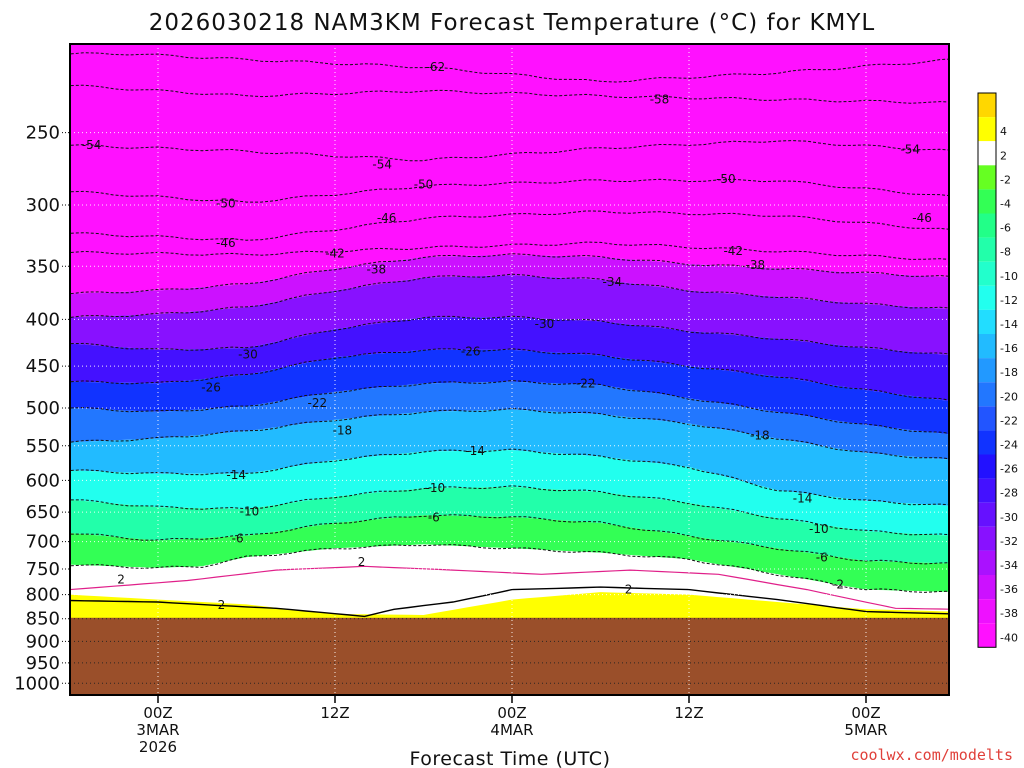 The image size is (1024, 768). Describe the element at coordinates (760, 436) in the screenshot. I see `isotherm-label: -18` at that location.